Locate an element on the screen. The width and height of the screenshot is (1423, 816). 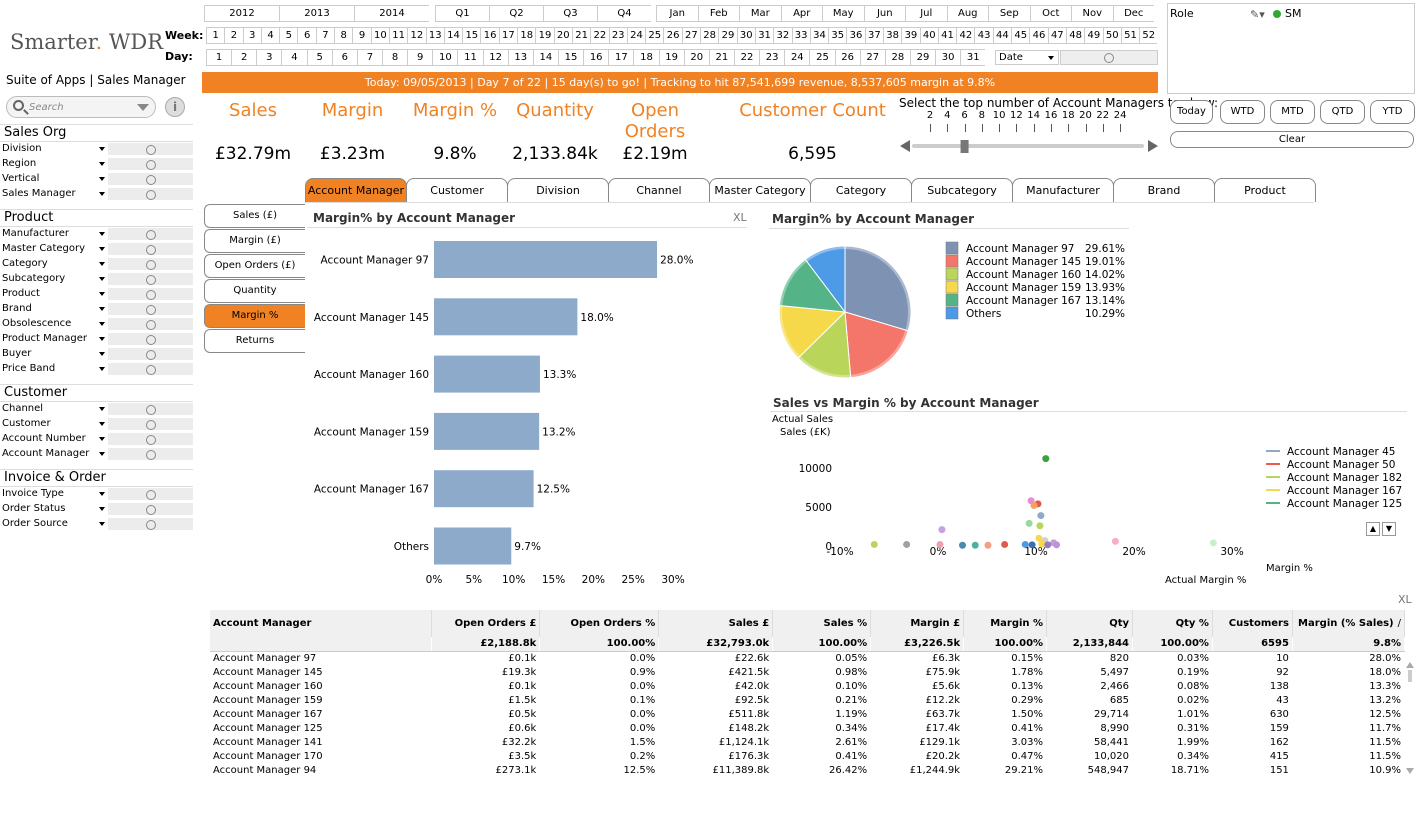
day-cell: 14 is located at coordinates (545, 57).